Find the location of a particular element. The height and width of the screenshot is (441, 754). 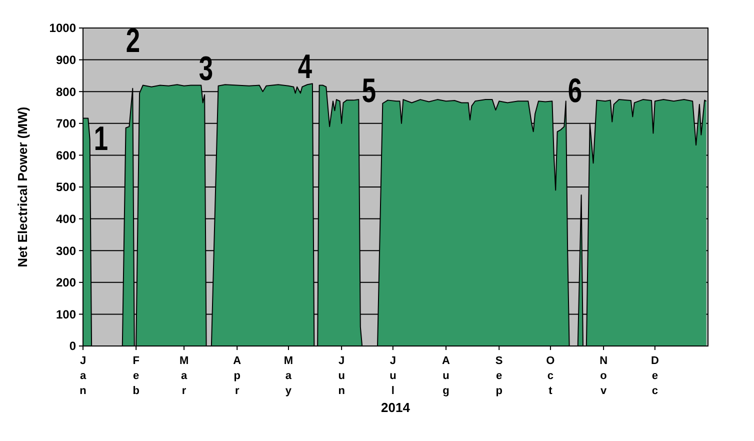

x-tick-label: Apr is located at coordinates (237, 376).